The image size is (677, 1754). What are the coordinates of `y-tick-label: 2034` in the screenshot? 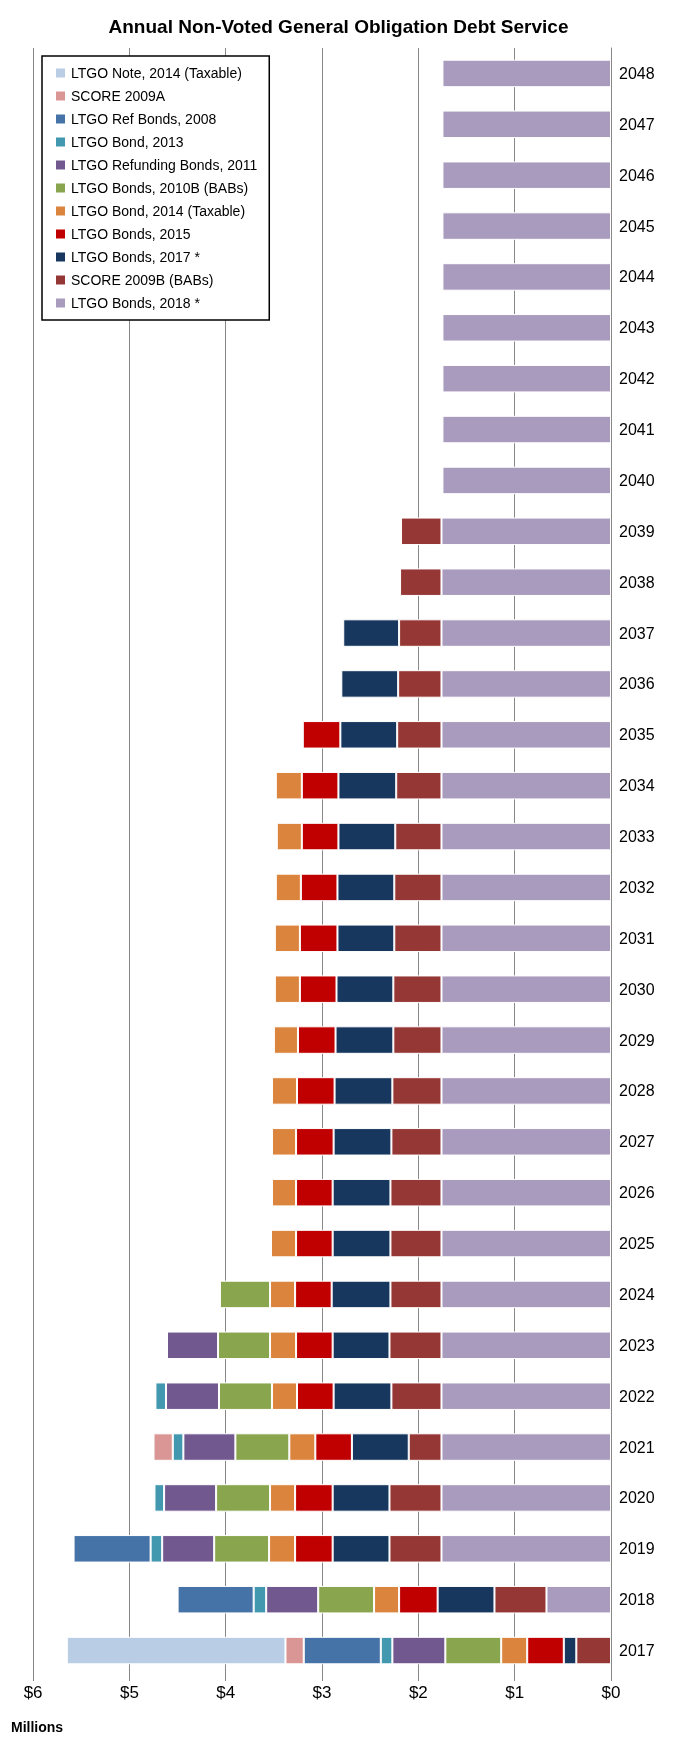 It's located at (637, 786).